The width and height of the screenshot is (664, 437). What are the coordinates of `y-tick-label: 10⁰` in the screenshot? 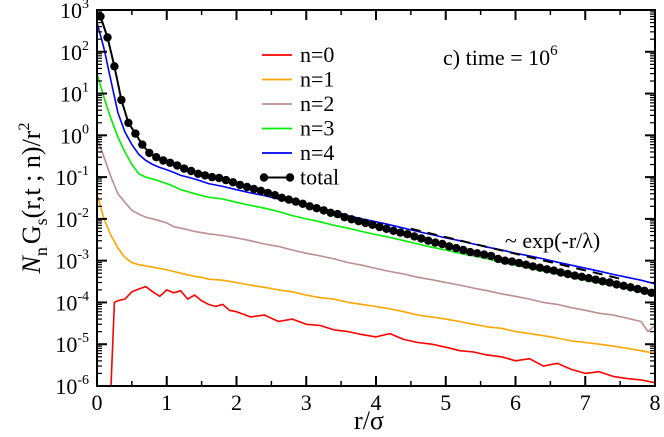 It's located at (74, 135).